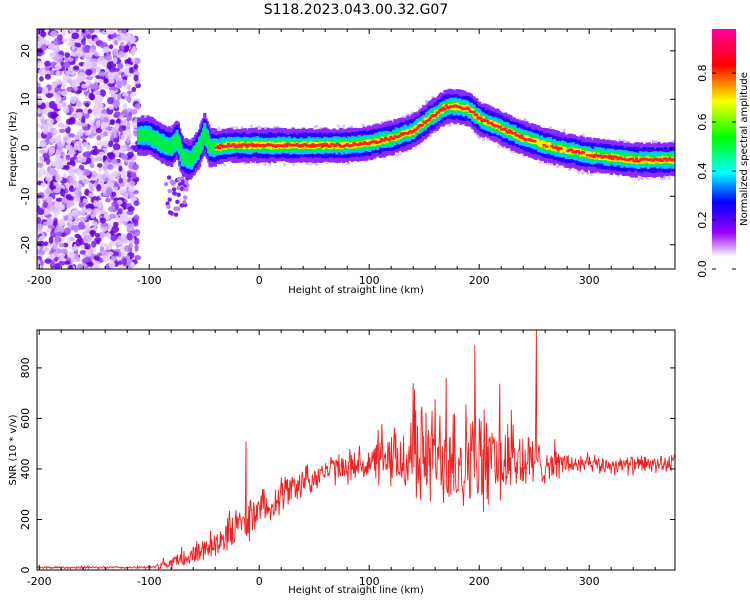 This screenshot has height=600, width=750. Describe the element at coordinates (25, 196) in the screenshot. I see `spectrogram-ytick-label: -10` at that location.